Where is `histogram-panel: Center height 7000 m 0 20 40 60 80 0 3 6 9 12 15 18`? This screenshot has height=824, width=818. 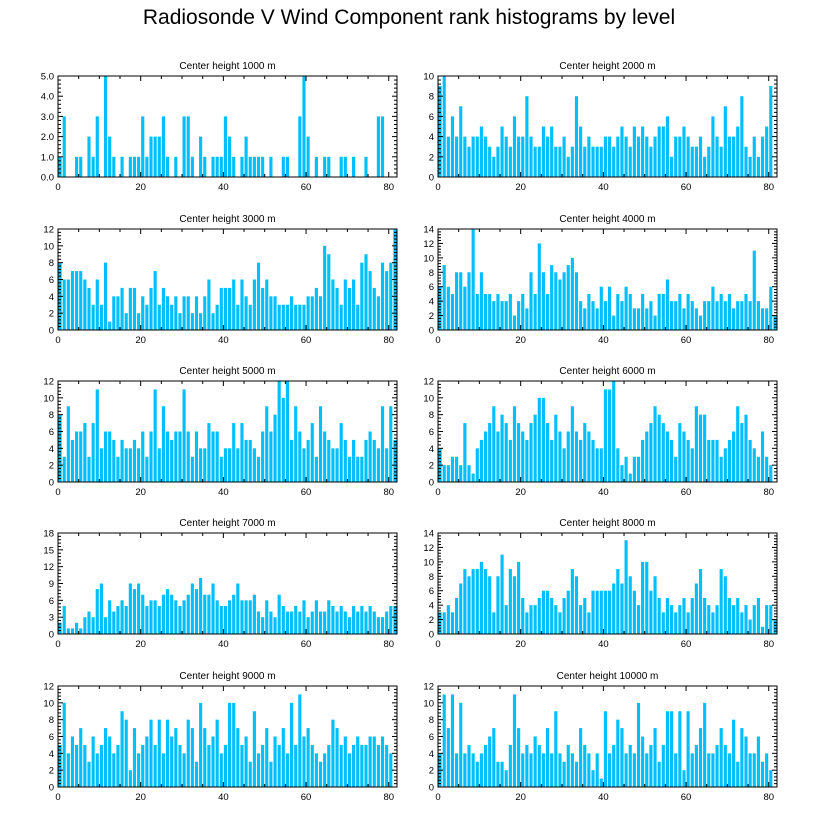 histogram-panel: Center height 7000 m 0 20 40 60 80 0 3 6 9 12 15 18 is located at coordinates (220, 584).